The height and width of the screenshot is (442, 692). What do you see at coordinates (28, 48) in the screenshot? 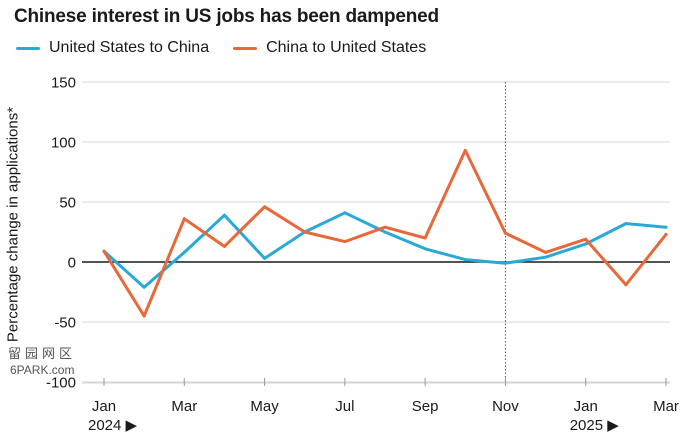
I see `legend-swatch-us-to-china` at bounding box center [28, 48].